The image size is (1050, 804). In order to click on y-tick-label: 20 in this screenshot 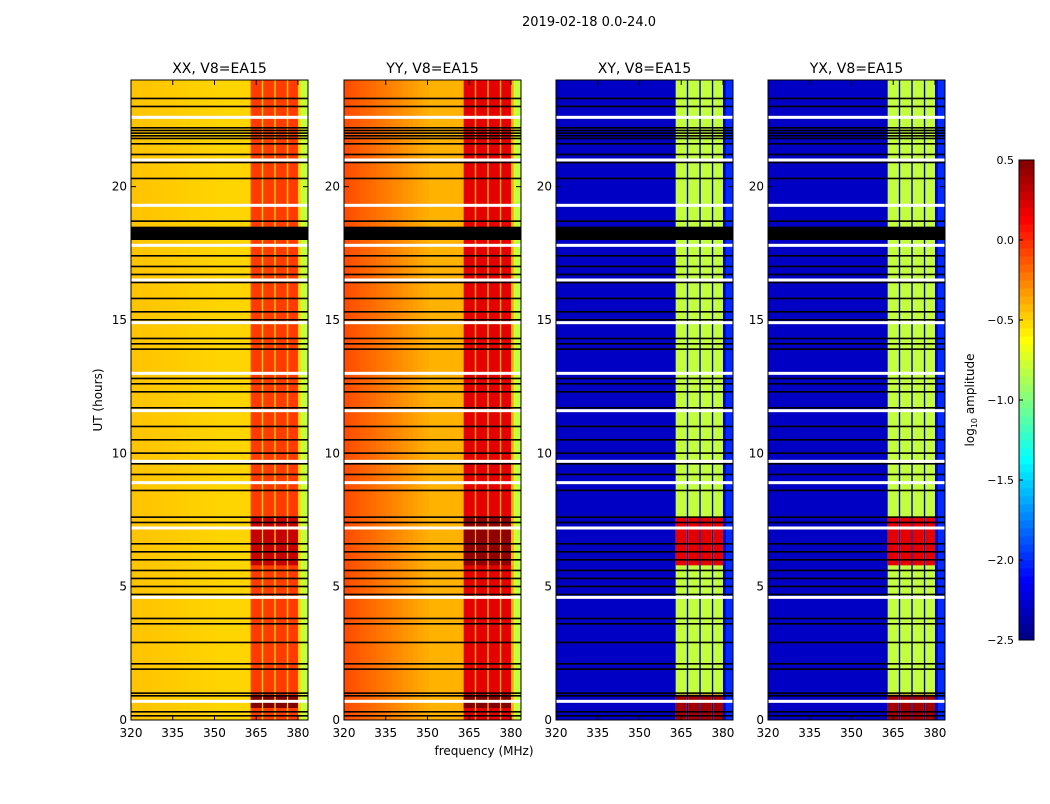, I will do `click(332, 187)`.